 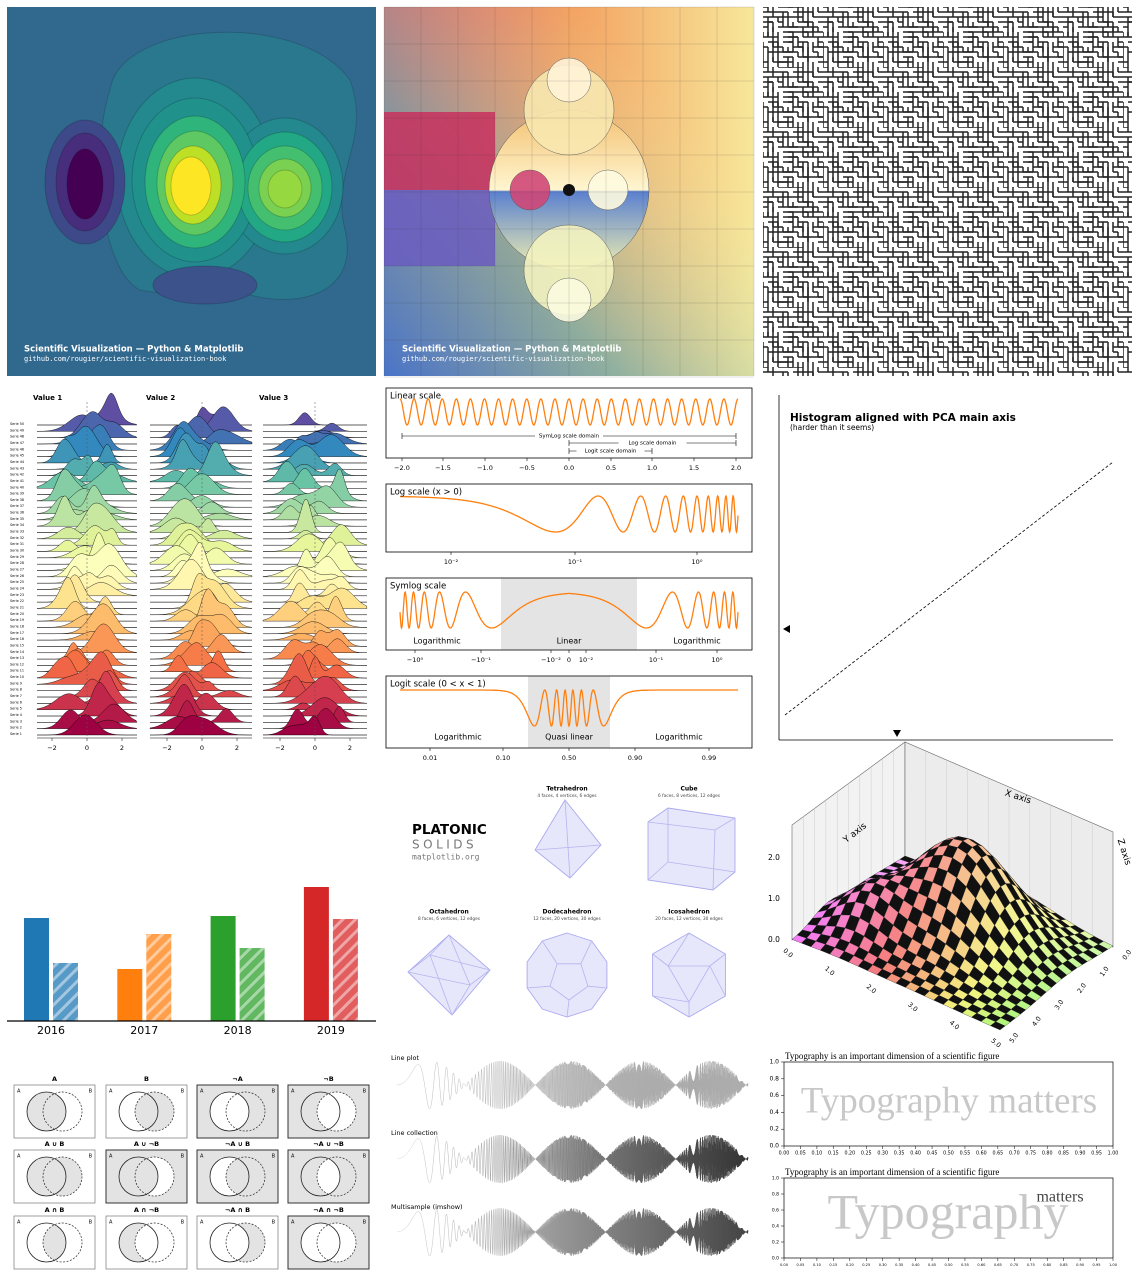 I want to click on series-label: Serie 22, so click(x=17, y=601).